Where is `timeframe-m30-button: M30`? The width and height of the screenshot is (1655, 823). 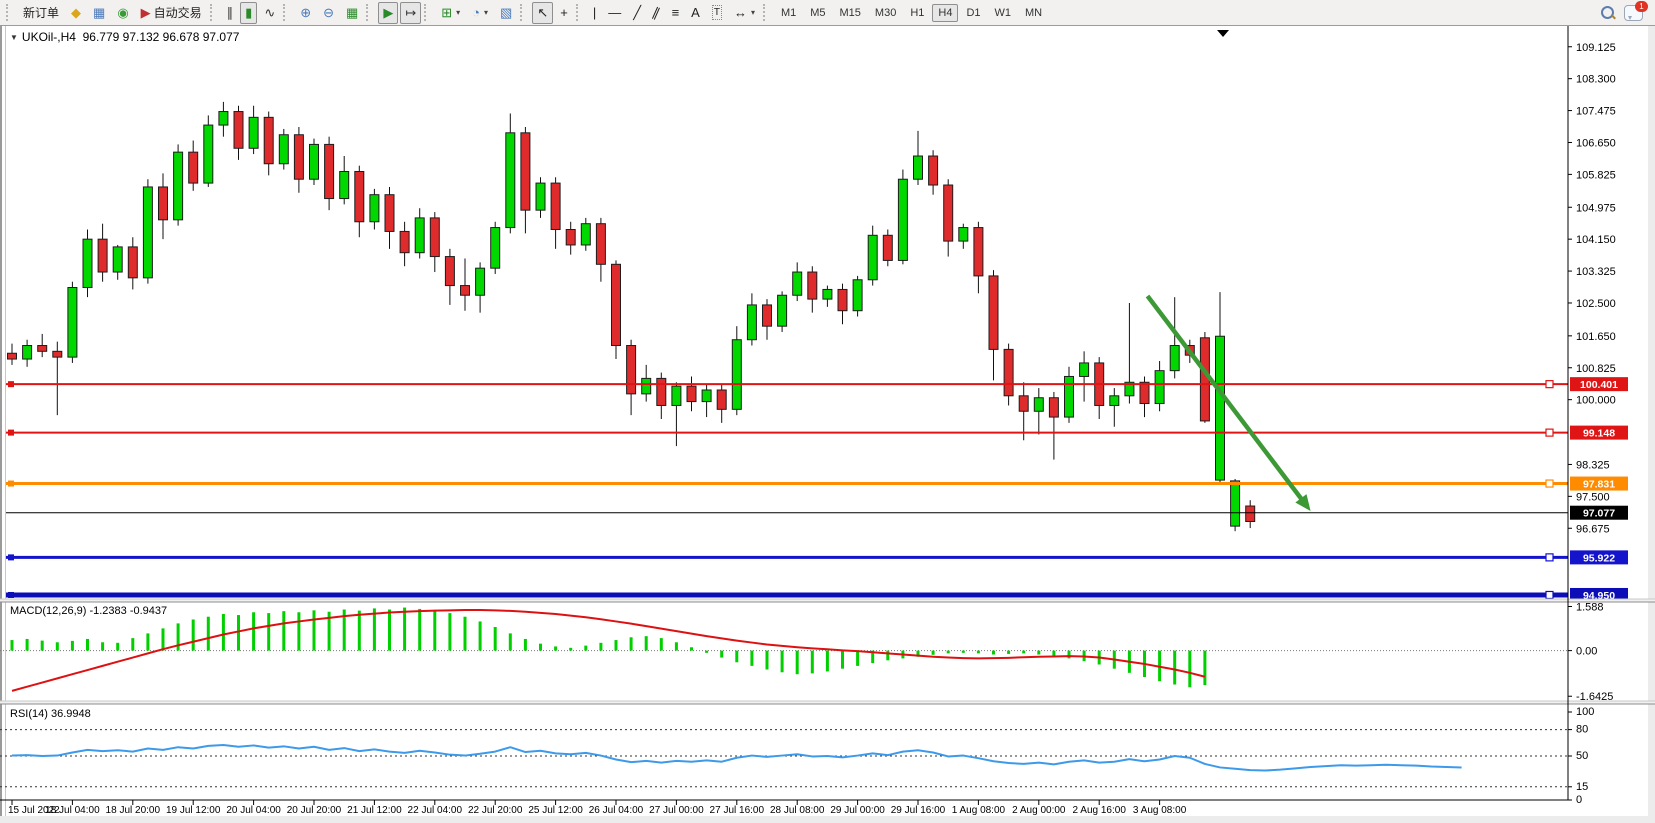
timeframe-m30-button: M30 is located at coordinates (885, 12).